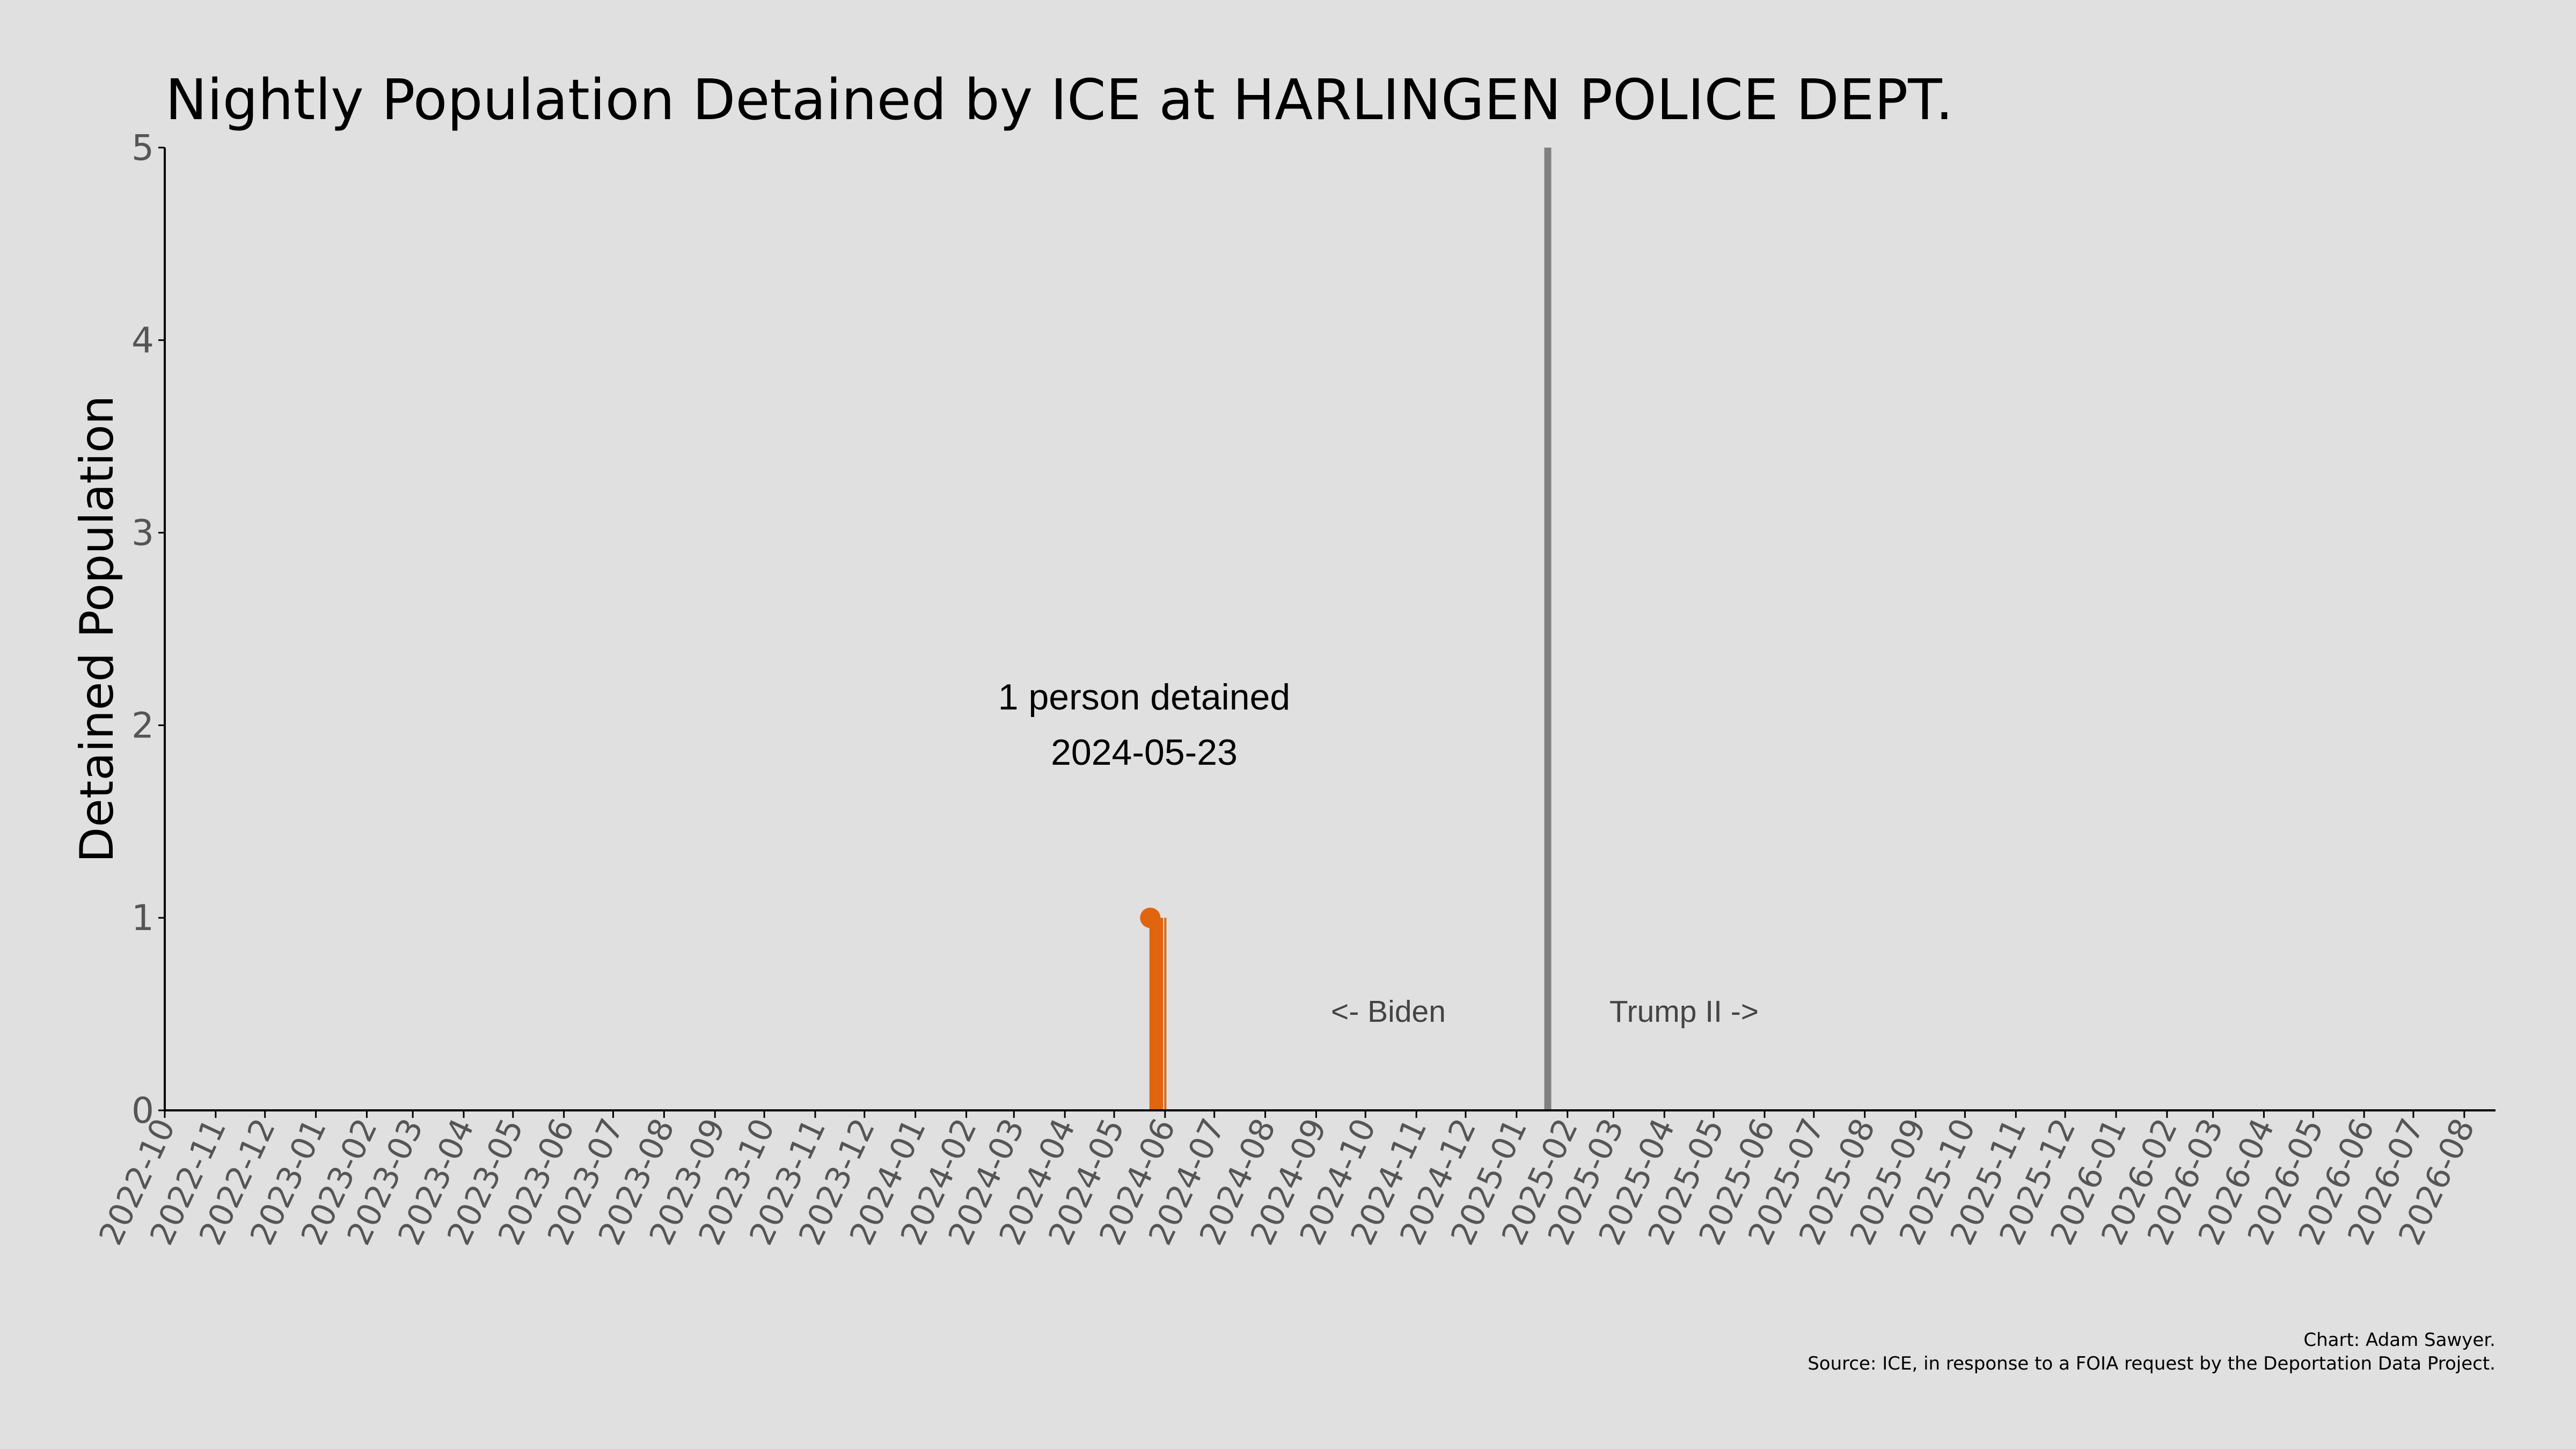 This screenshot has width=2576, height=1449. I want to click on biden-era-label: <- Biden, so click(1388, 1011).